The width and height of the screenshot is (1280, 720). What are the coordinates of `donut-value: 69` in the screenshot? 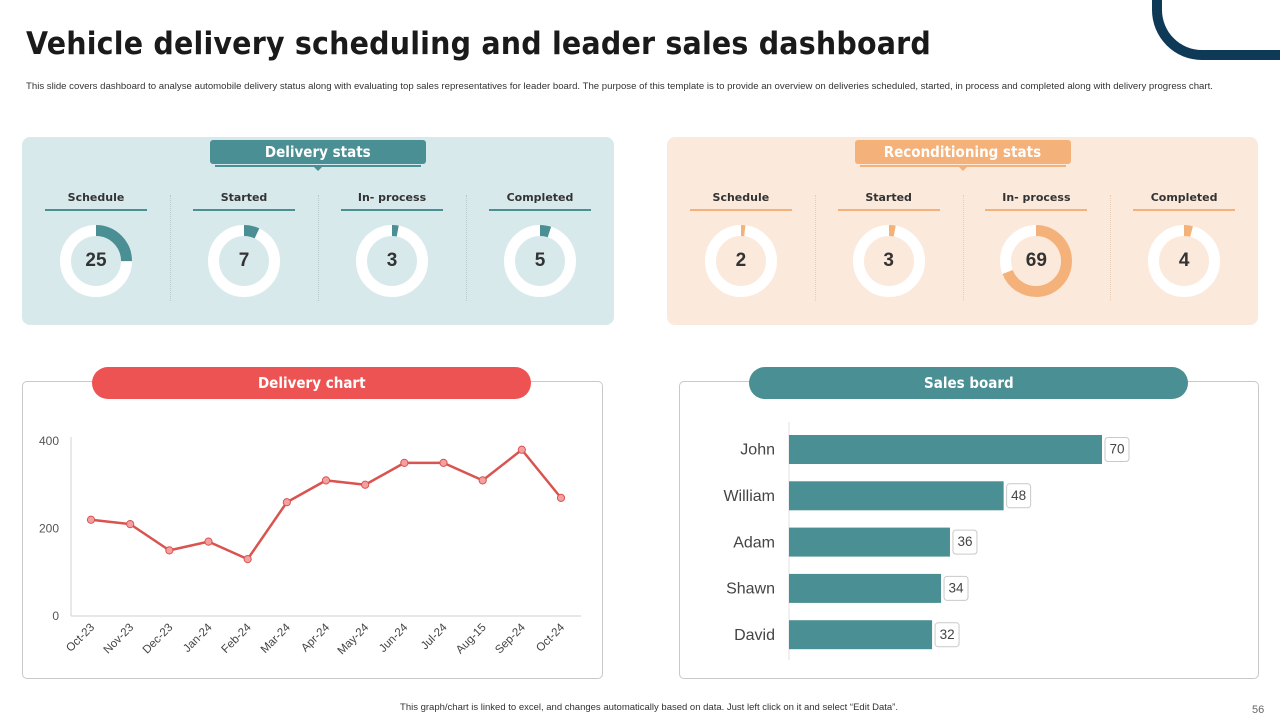 It's located at (1036, 260).